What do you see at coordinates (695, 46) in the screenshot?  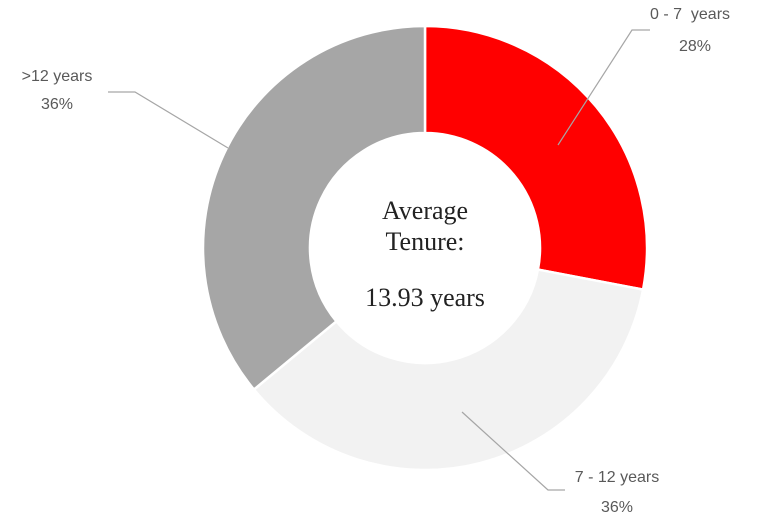 I see `value-label: 28%` at bounding box center [695, 46].